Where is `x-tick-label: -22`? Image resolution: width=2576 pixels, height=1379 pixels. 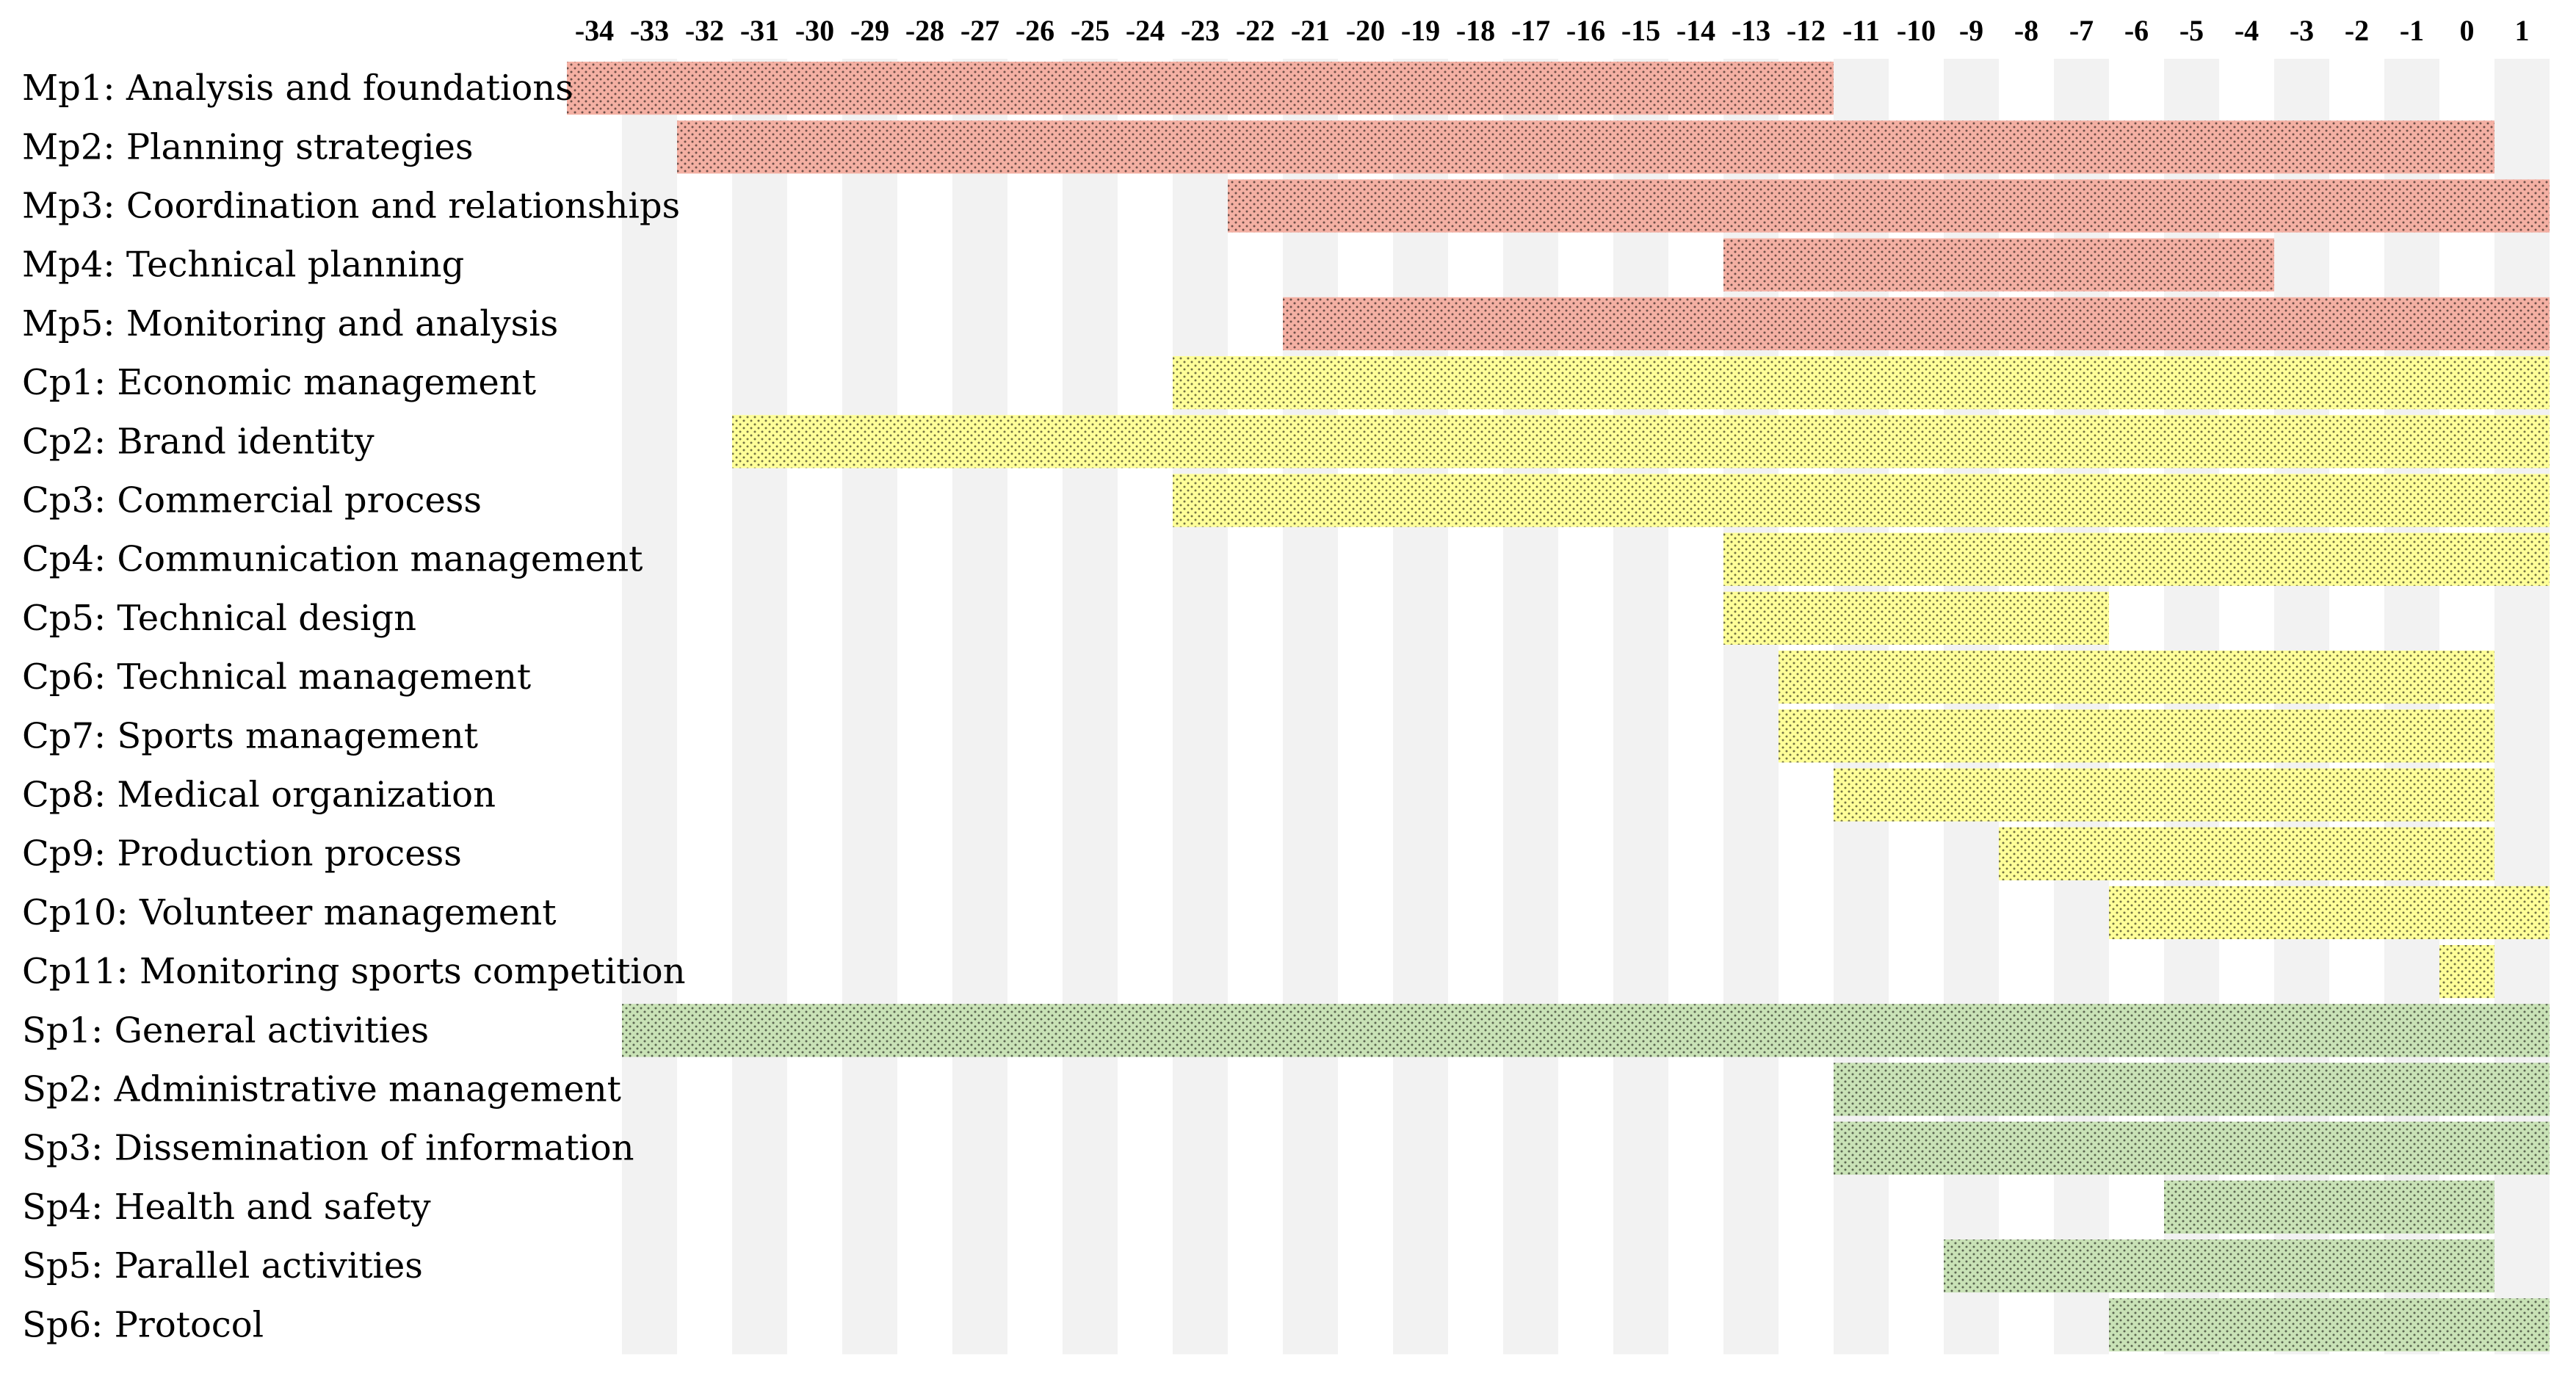 x-tick-label: -22 is located at coordinates (1255, 30).